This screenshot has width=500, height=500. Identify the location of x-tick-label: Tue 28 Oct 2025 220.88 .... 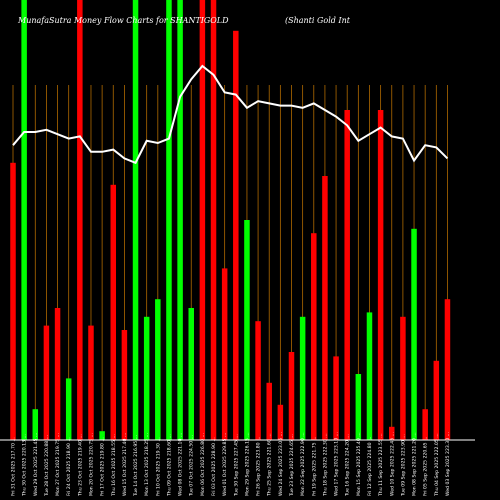
(47, 466).